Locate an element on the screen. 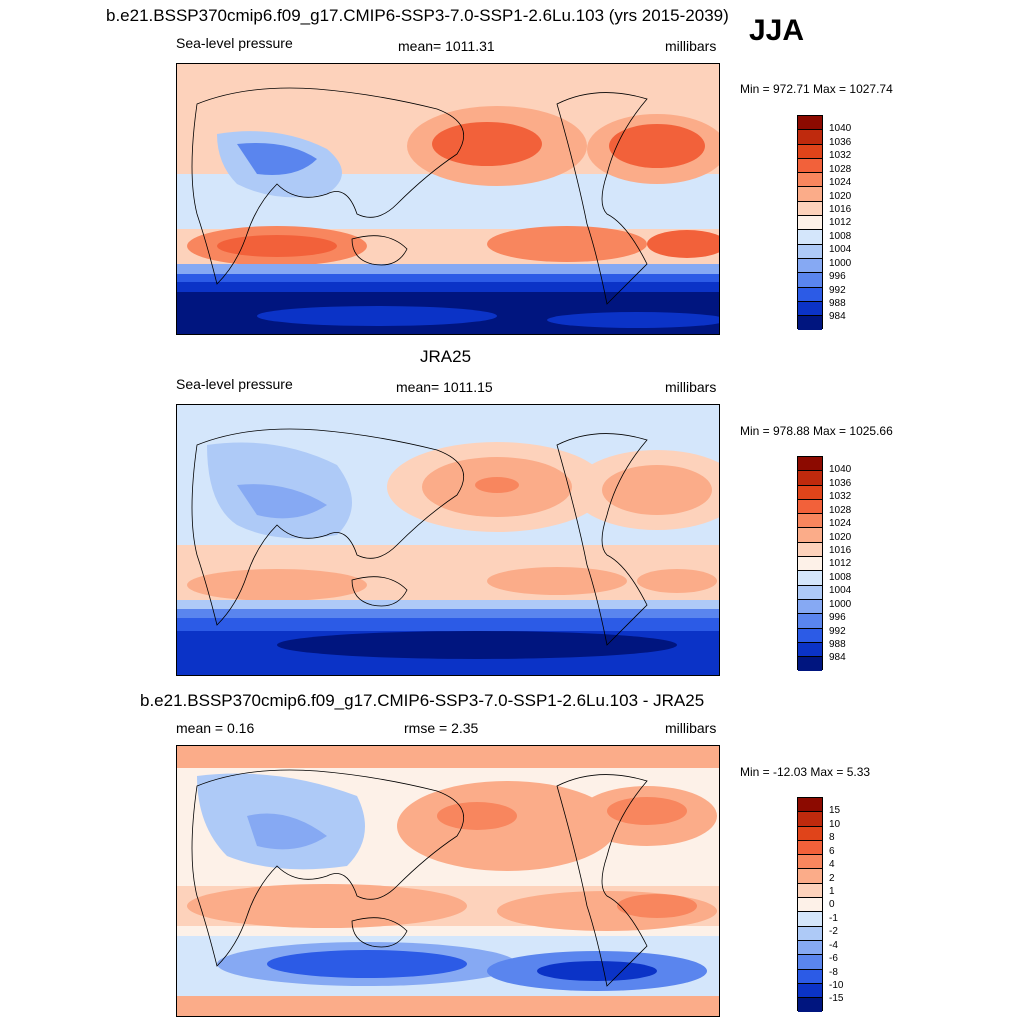 The image size is (1024, 1024). panel3-colorbar-label: 6 is located at coordinates (832, 851).